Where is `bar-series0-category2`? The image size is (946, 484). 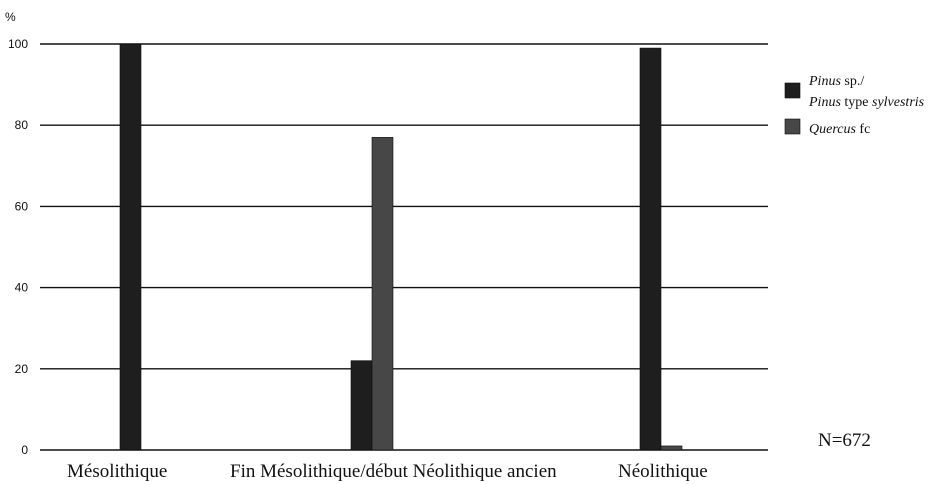 bar-series0-category2 is located at coordinates (650, 249).